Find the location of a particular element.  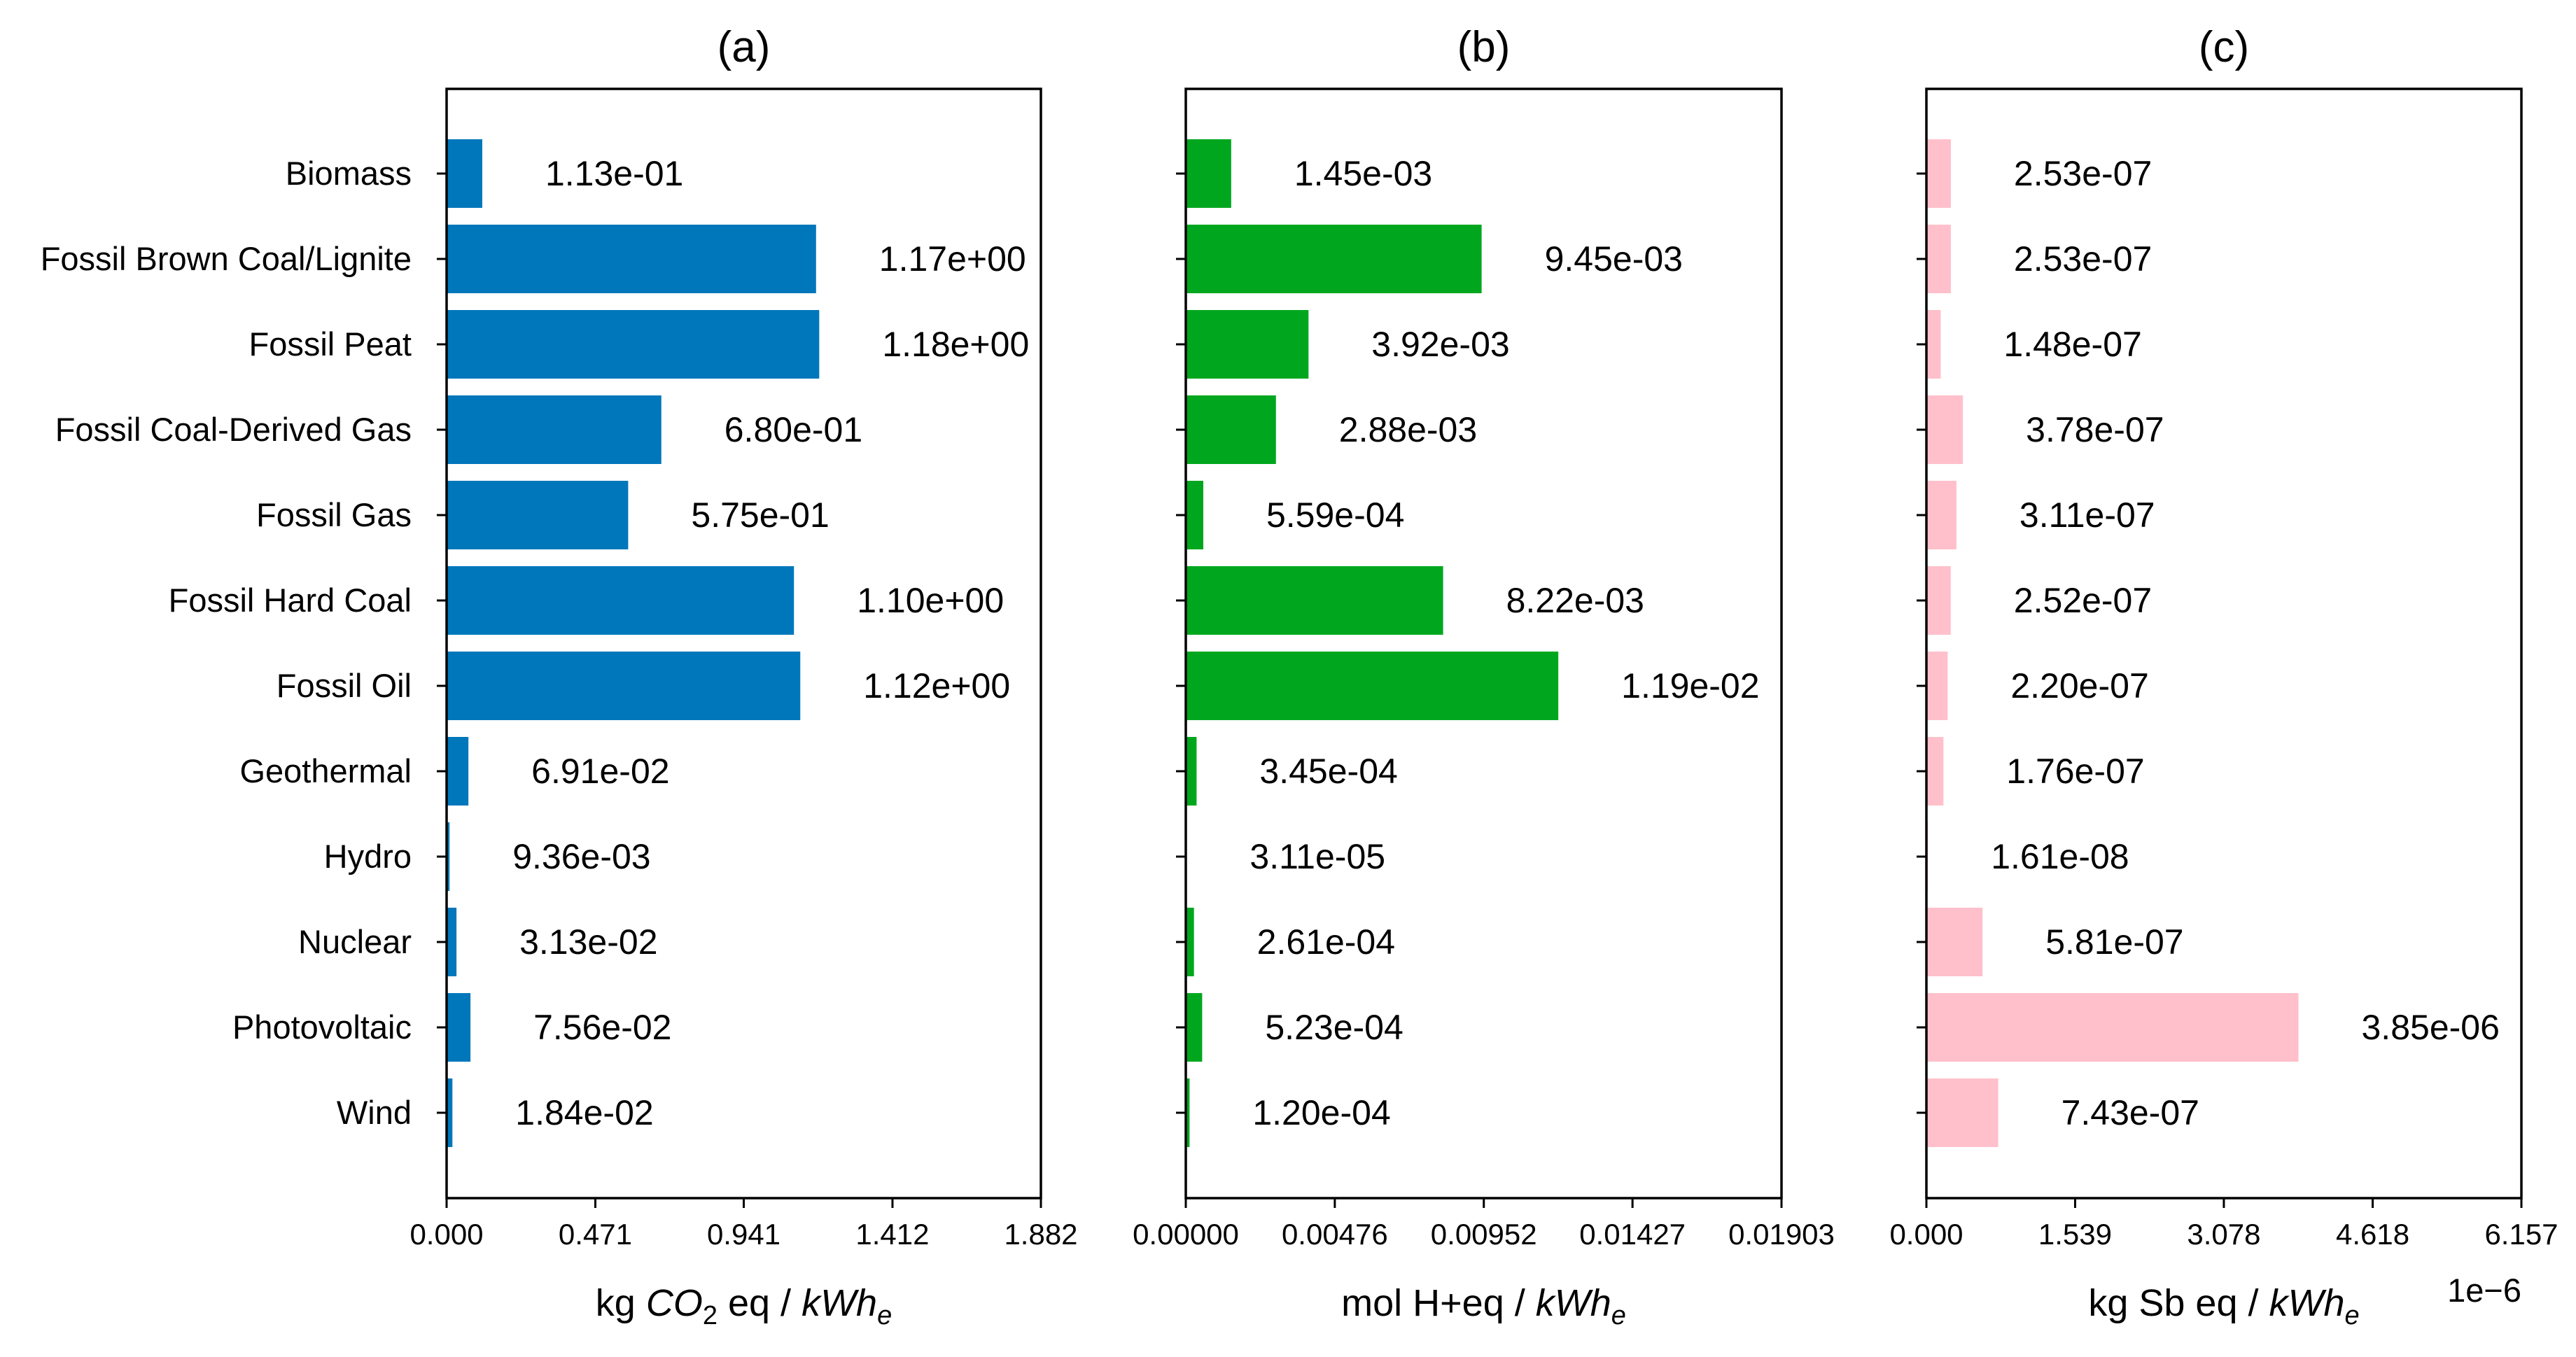

x-axis-label: kg Sb eq / kWhe is located at coordinates (2223, 1306).